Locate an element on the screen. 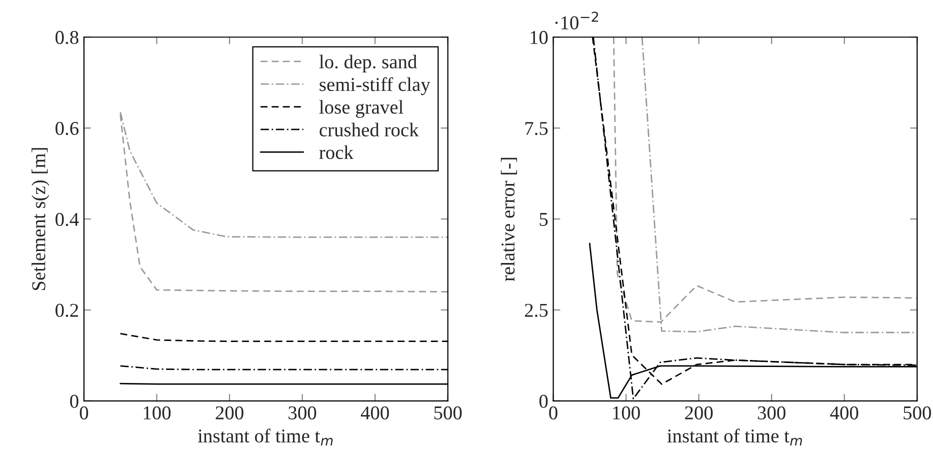  y-tick-label: 0.2 is located at coordinates (67, 310).